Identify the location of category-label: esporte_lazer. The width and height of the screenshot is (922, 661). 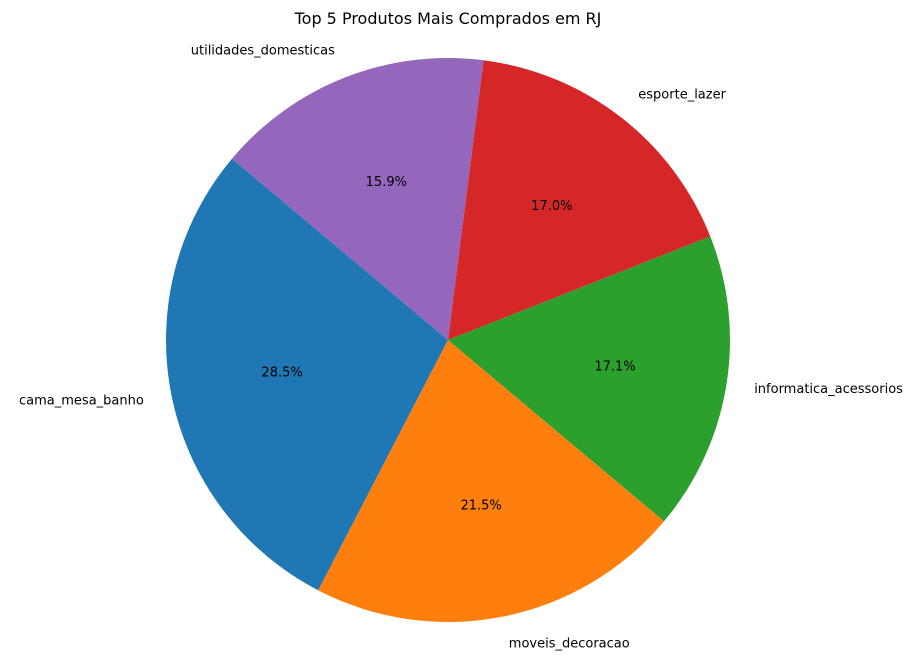
(682, 95).